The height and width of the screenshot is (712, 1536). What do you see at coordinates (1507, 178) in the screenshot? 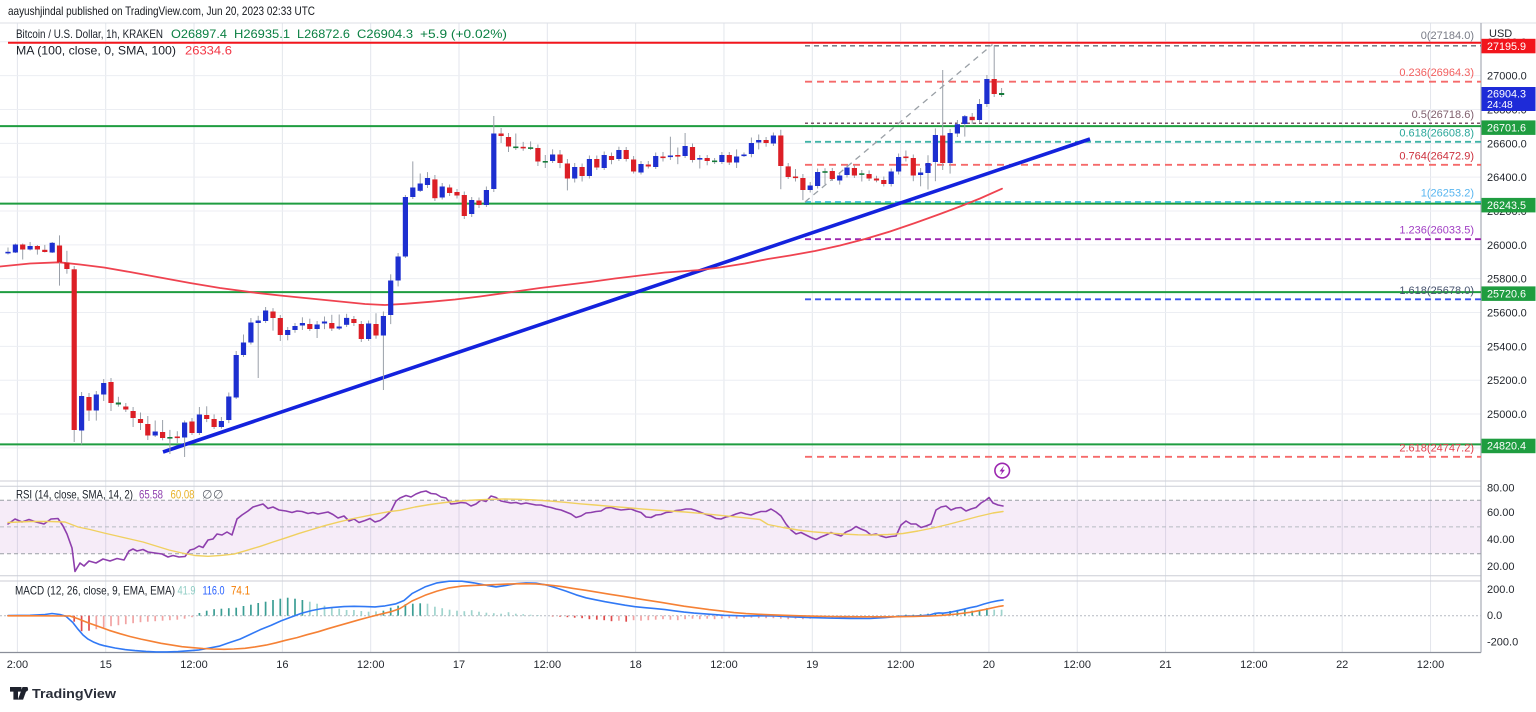
I see `svg-text: 26400.0` at bounding box center [1507, 178].